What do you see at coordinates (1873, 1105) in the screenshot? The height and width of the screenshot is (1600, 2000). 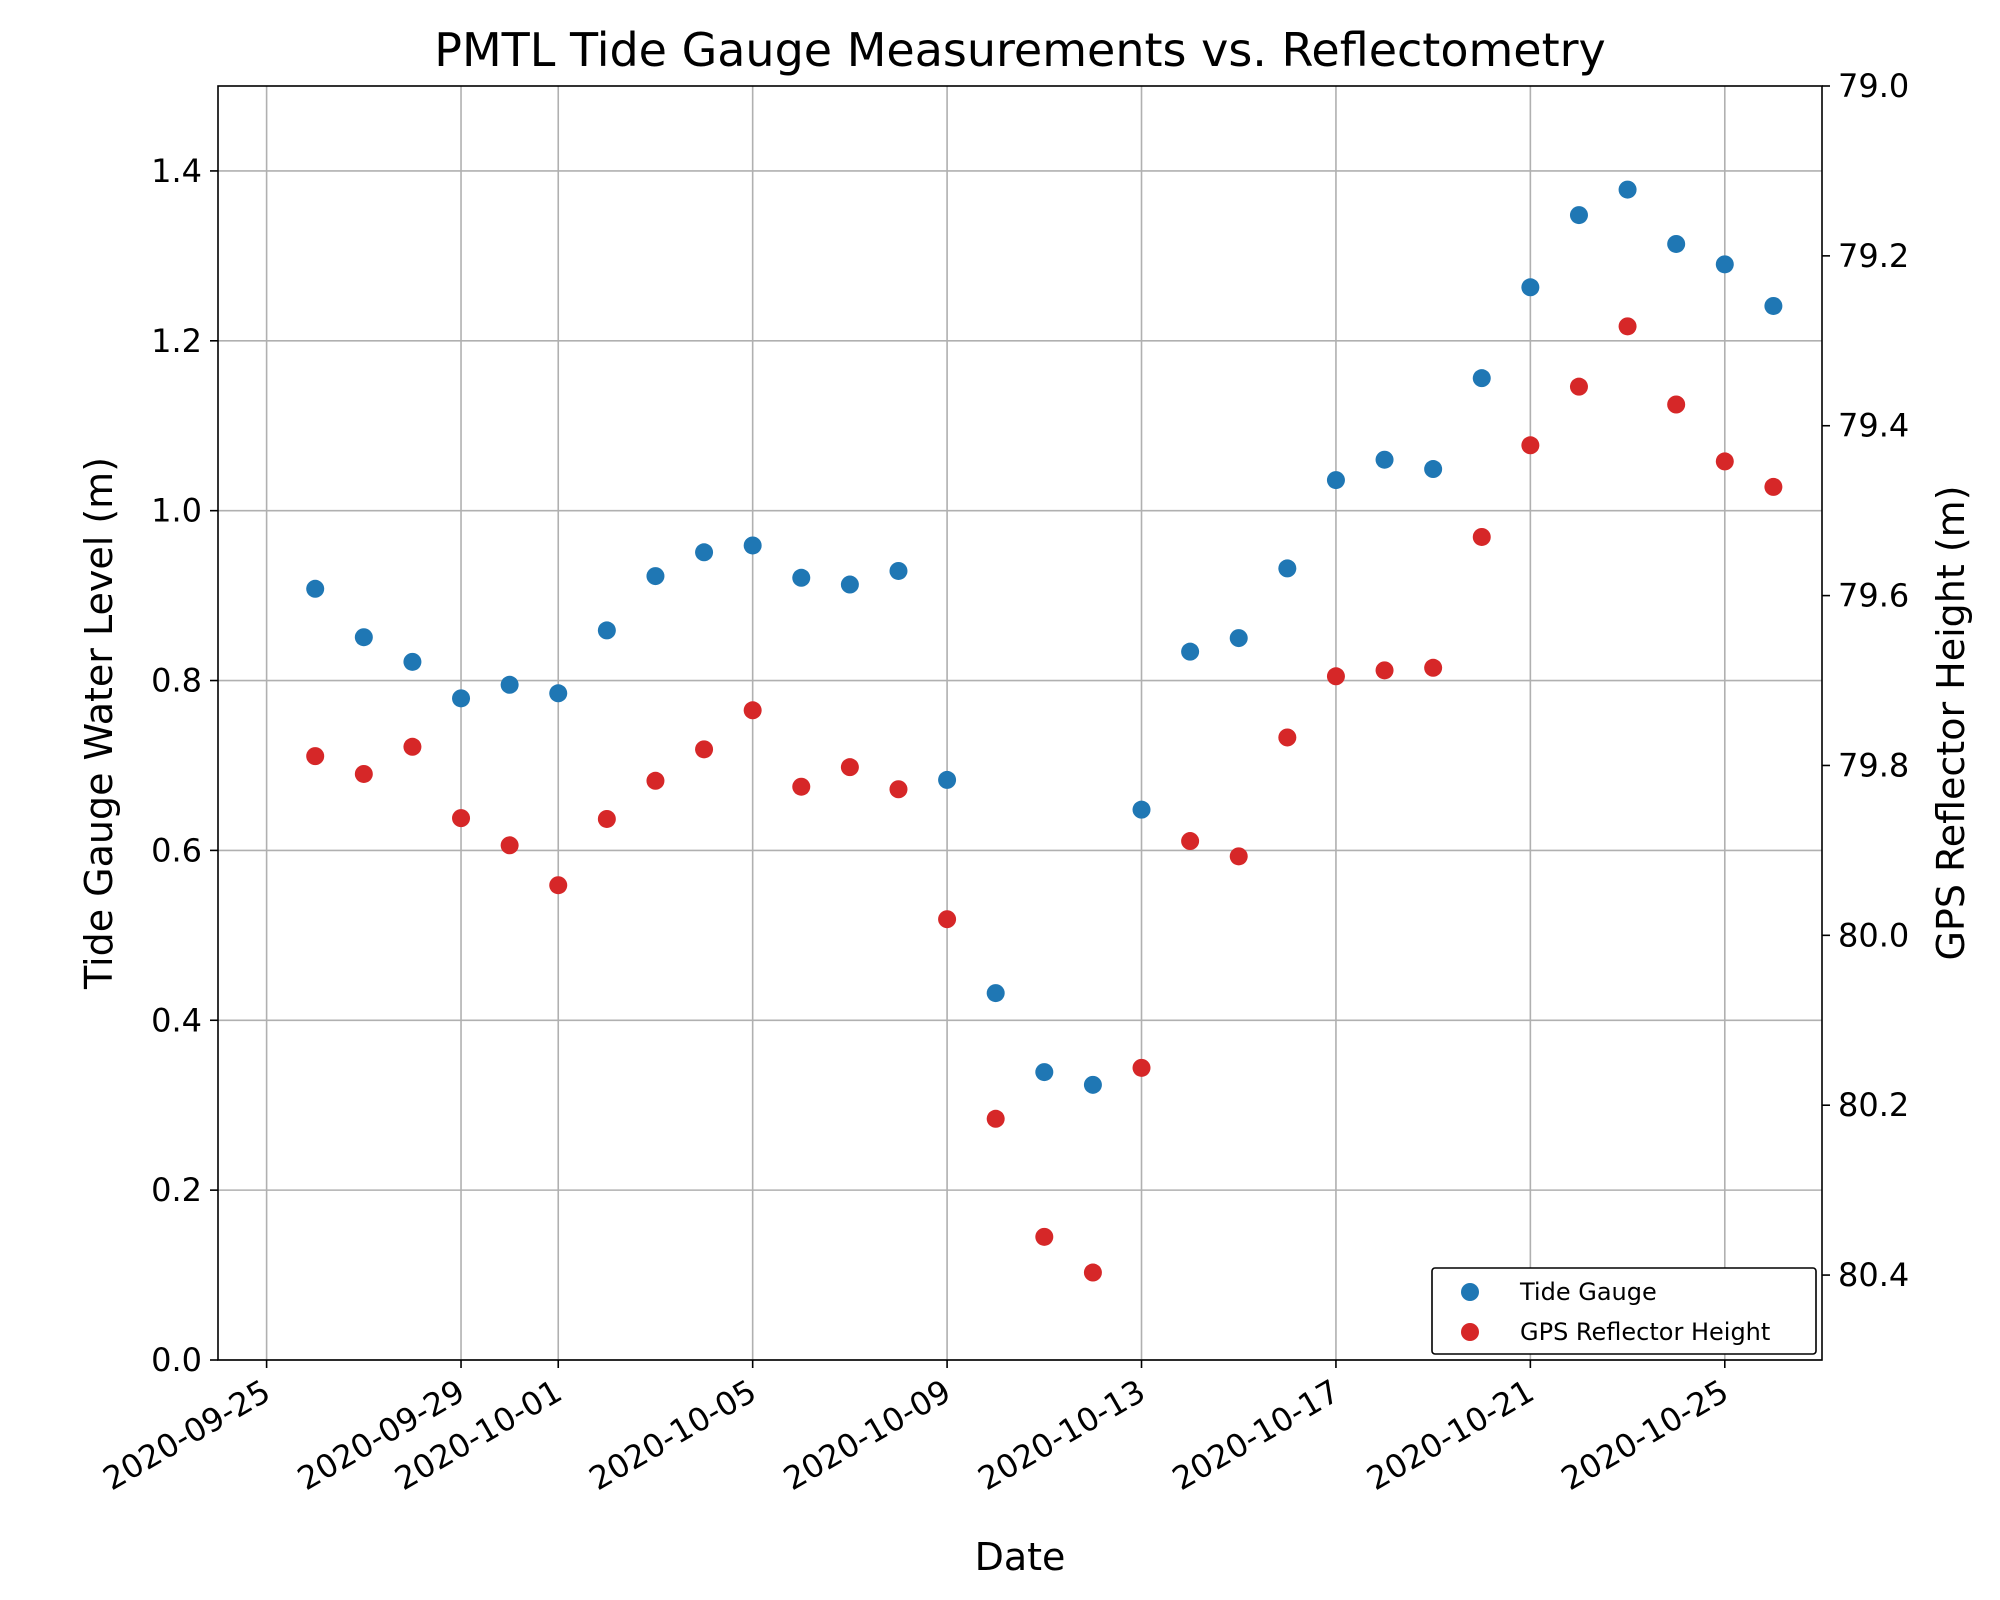 I see `y2-tick-label: 80.2` at bounding box center [1873, 1105].